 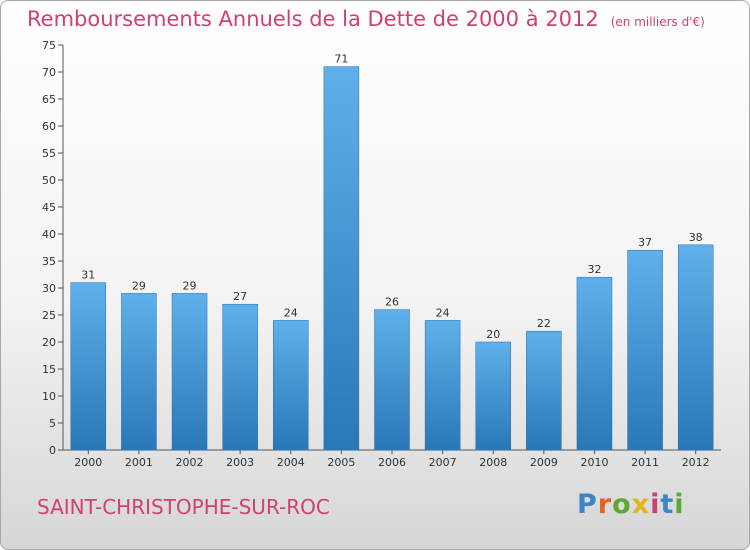 What do you see at coordinates (493, 334) in the screenshot?
I see `value-label-2008: 20` at bounding box center [493, 334].